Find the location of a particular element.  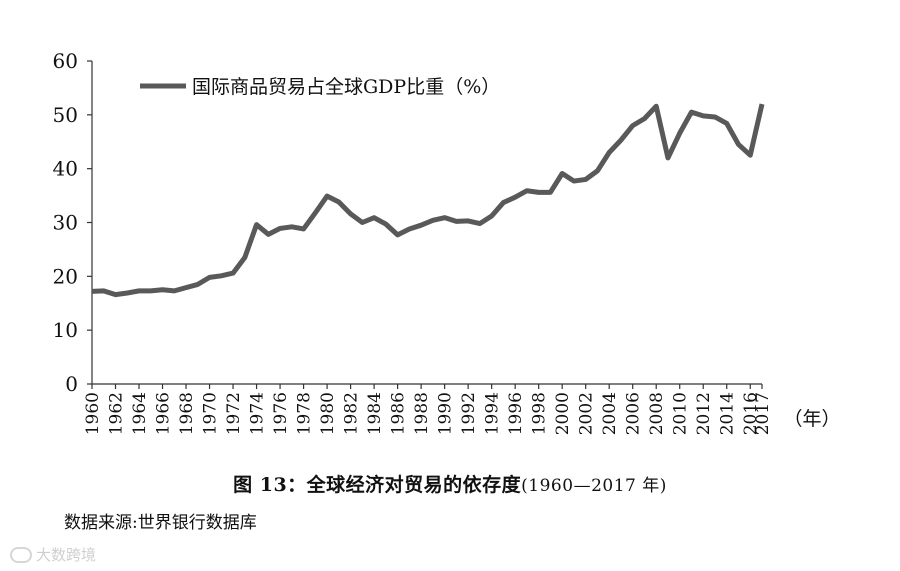

watermark-logo-icon is located at coordinates (21, 554).